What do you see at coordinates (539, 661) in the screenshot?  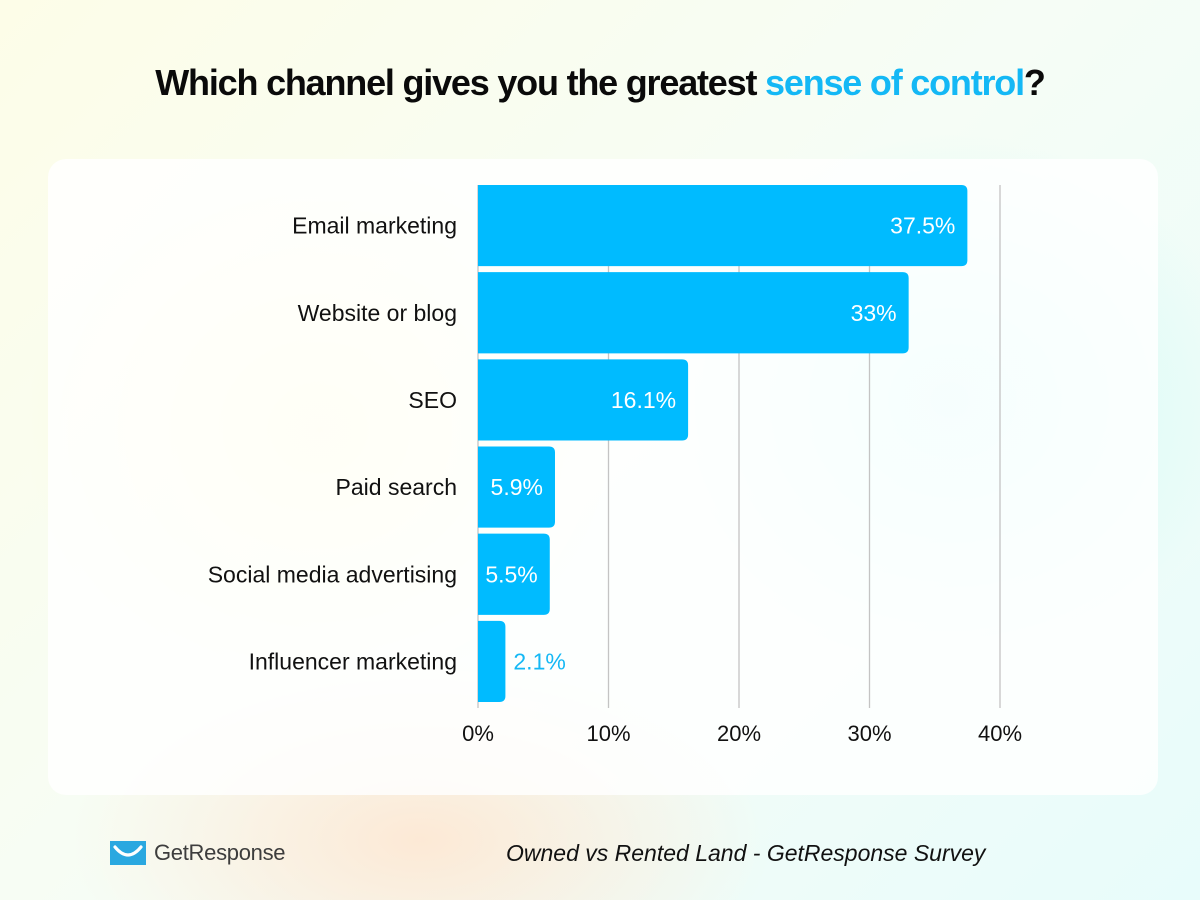 I see `bar-value-label: 2.1%` at bounding box center [539, 661].